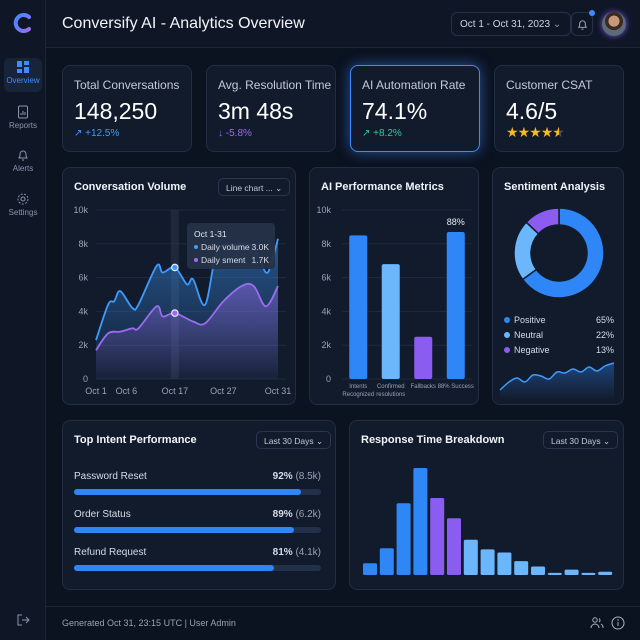 This screenshot has height=640, width=640. I want to click on response-time-card: Response Time Breakdown Last 30 Days ⌄, so click(486, 505).